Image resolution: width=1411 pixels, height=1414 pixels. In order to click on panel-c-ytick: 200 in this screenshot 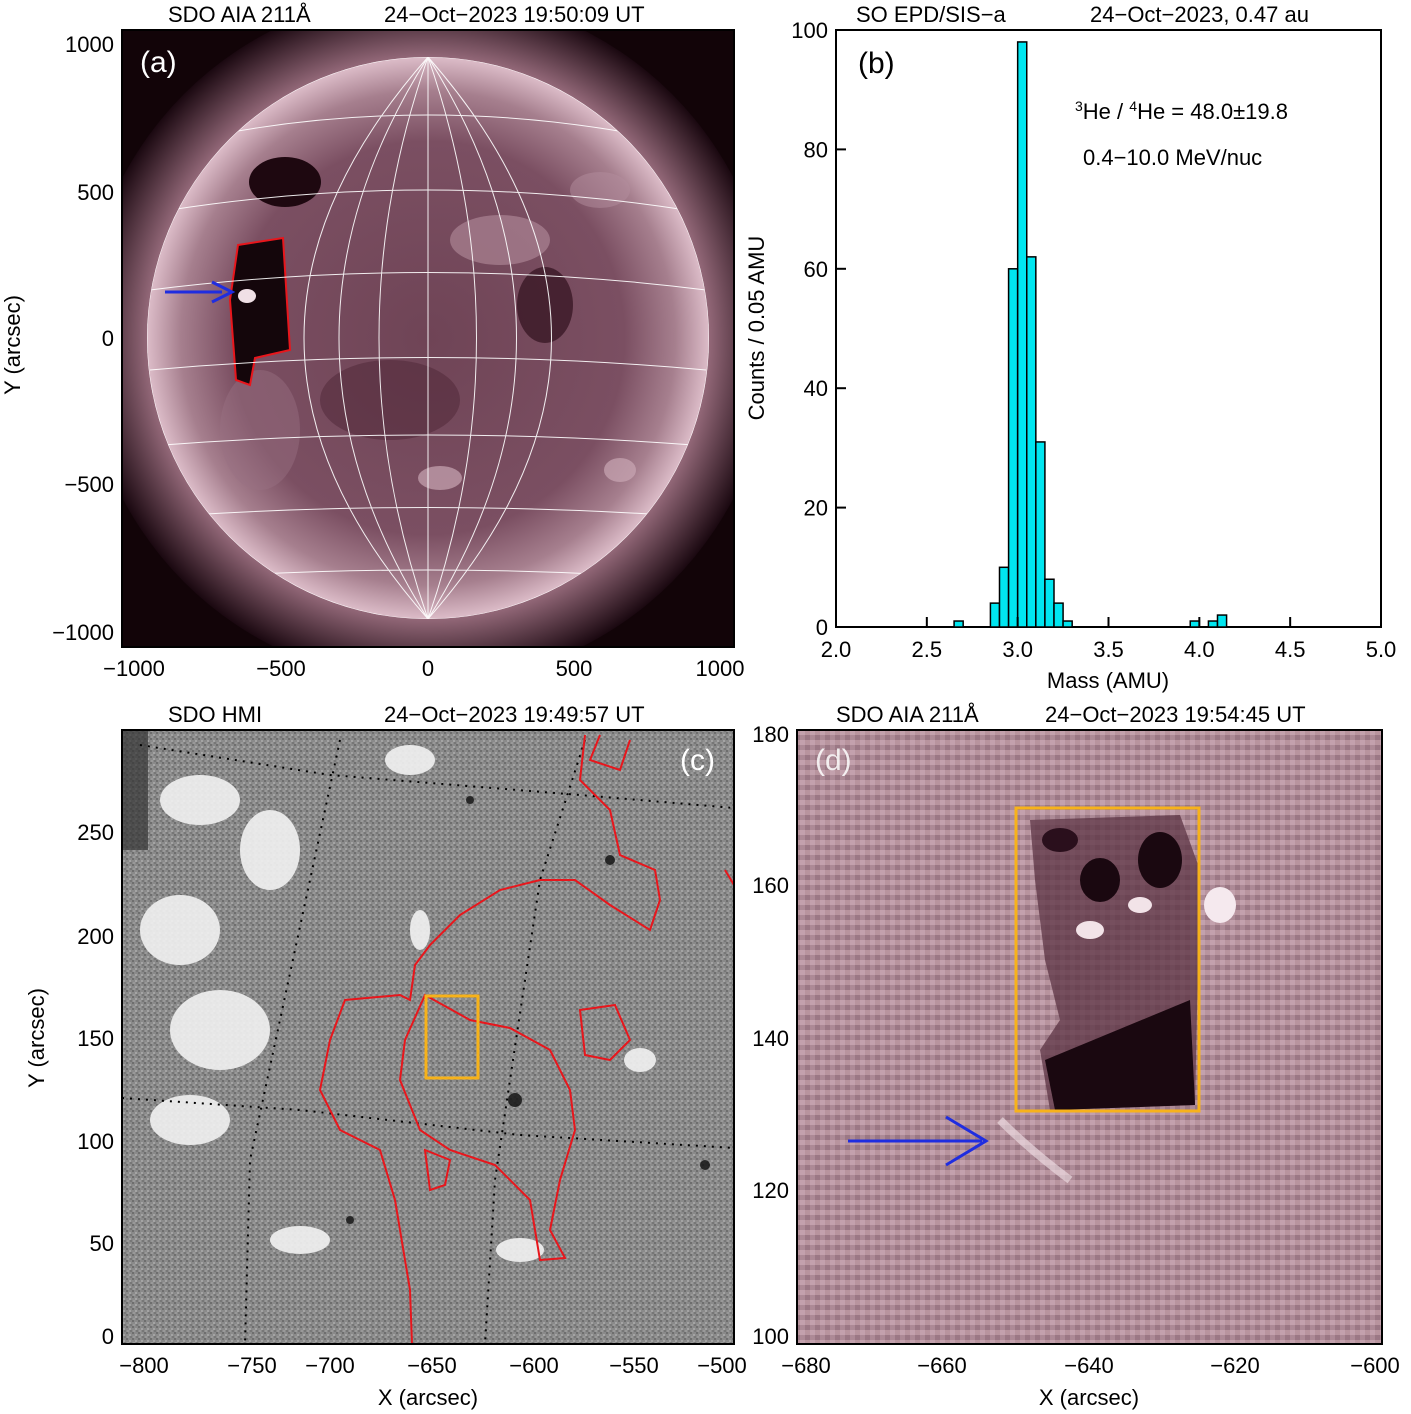, I will do `click(95, 936)`.